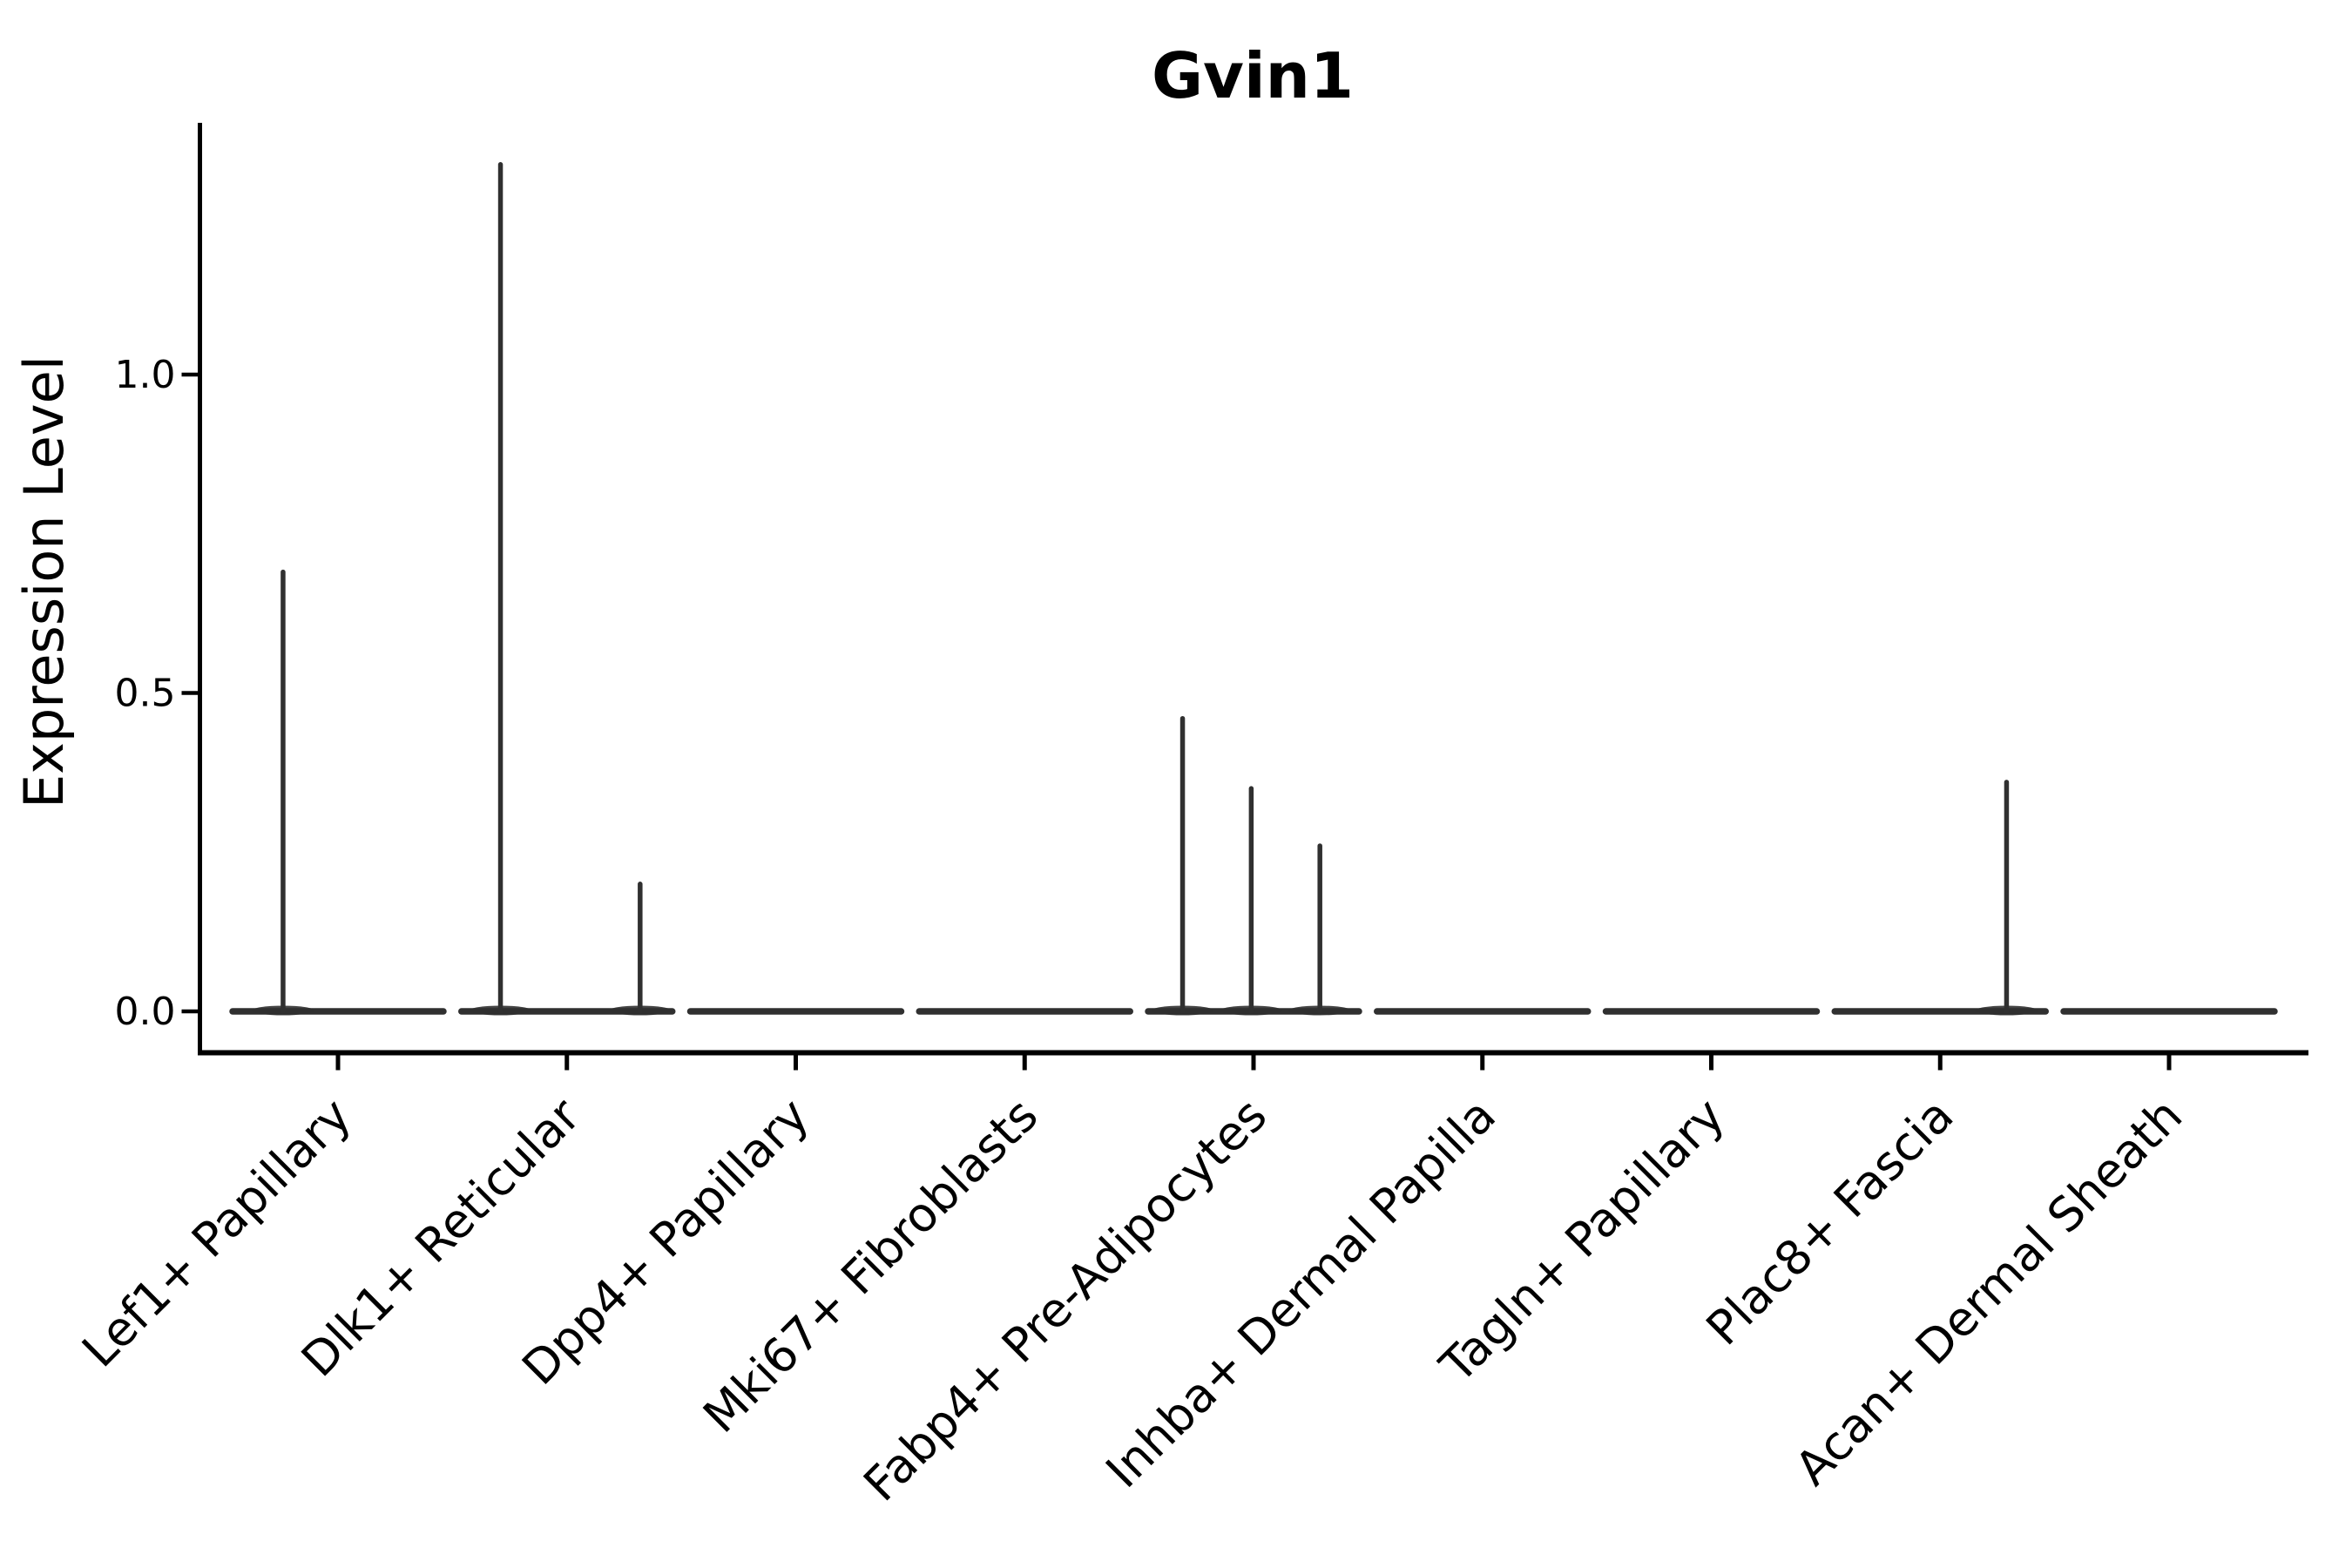  What do you see at coordinates (1989, 1292) in the screenshot?
I see `x-tick-label: Acan+ Dermal Sheath` at bounding box center [1989, 1292].